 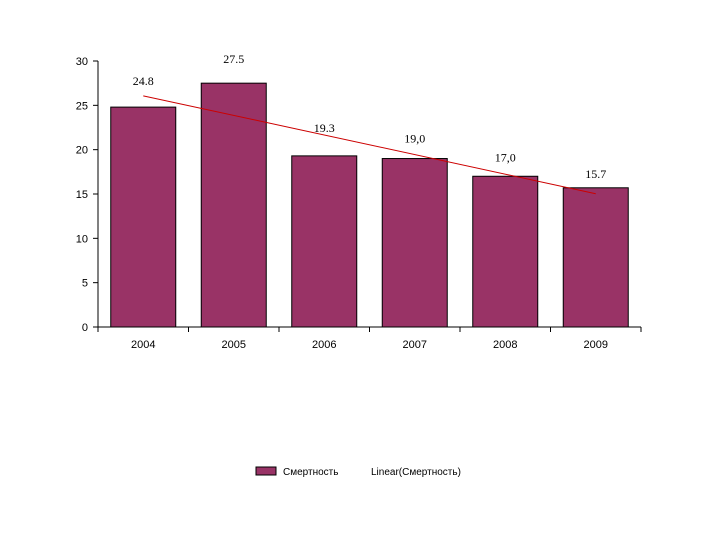 What do you see at coordinates (234, 345) in the screenshot?
I see `x-tick-label: 2005` at bounding box center [234, 345].